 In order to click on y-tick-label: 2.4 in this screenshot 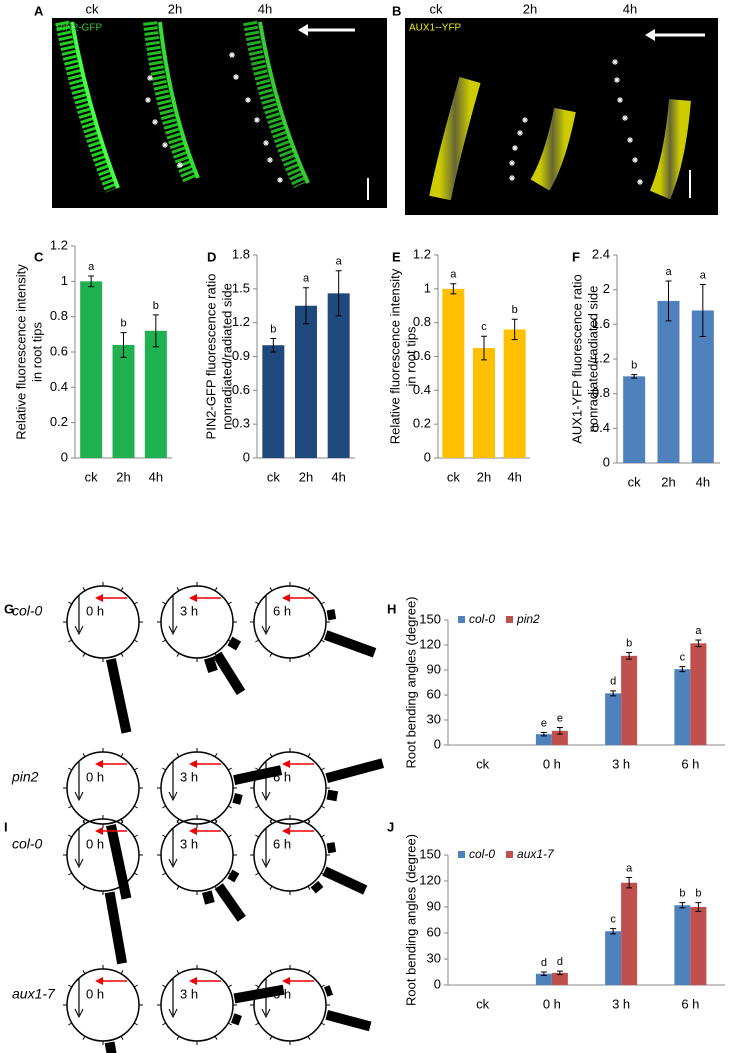, I will do `click(601, 253)`.